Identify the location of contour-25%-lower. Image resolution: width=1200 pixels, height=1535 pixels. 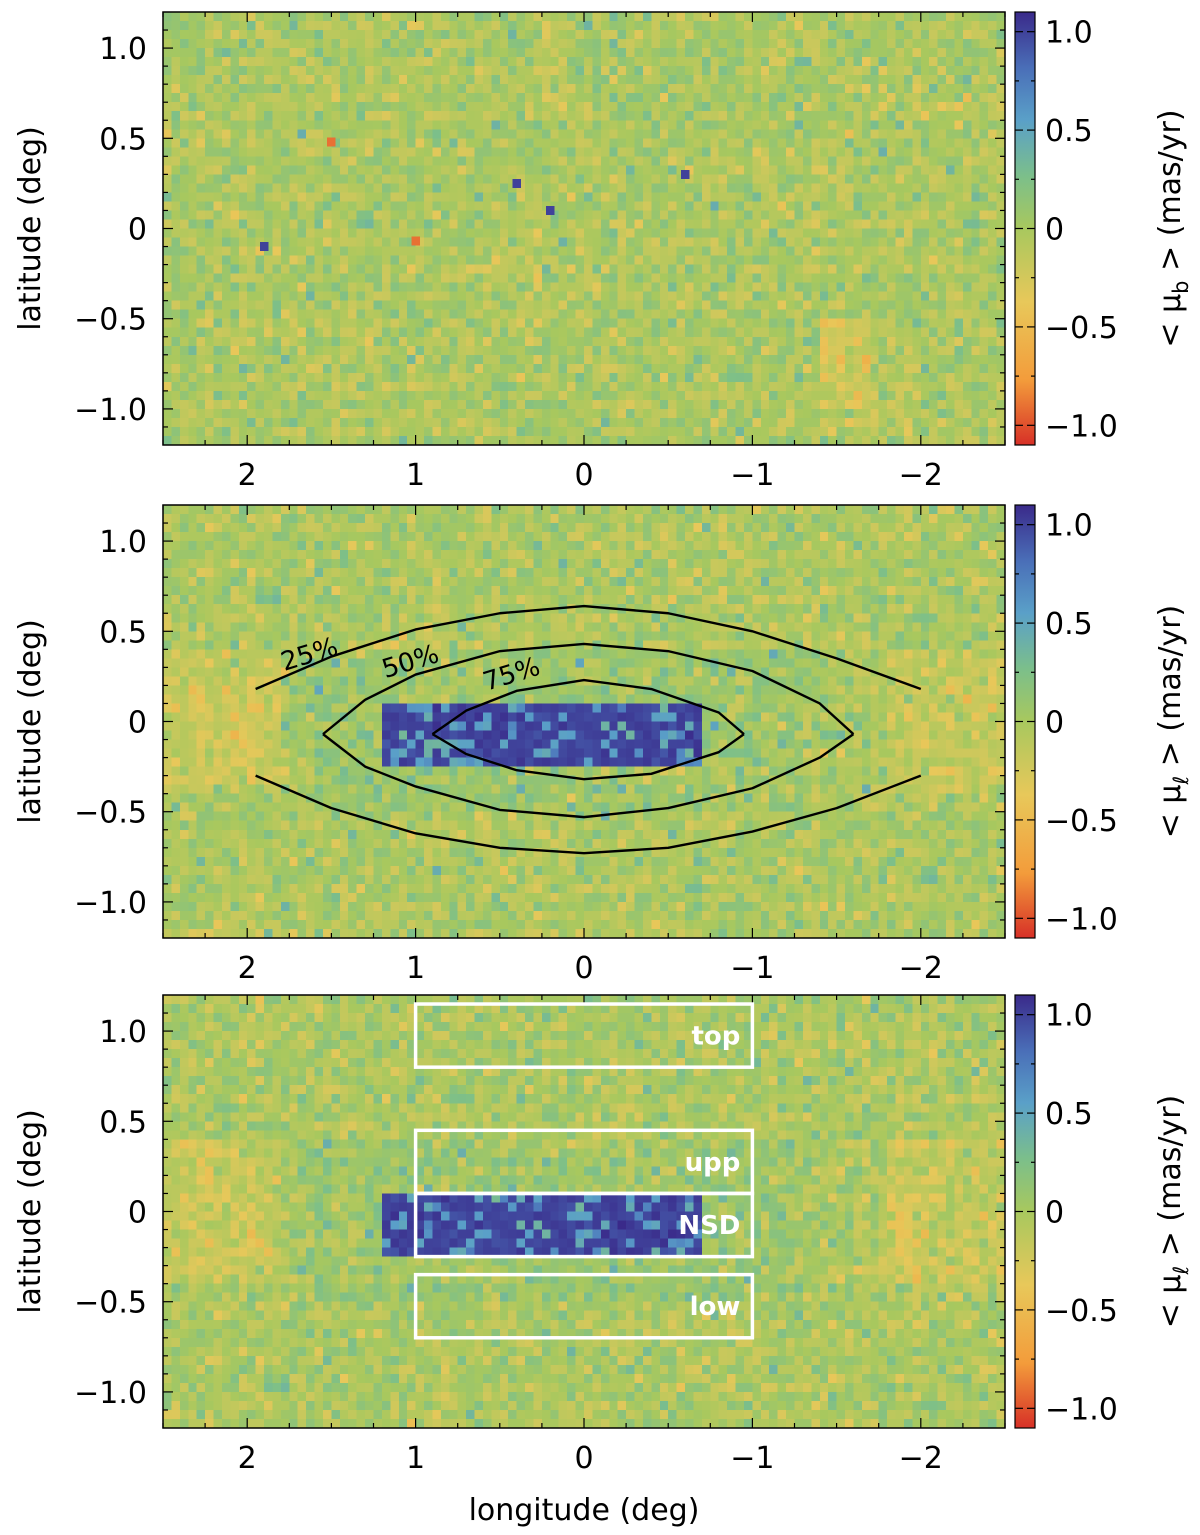
(588, 814).